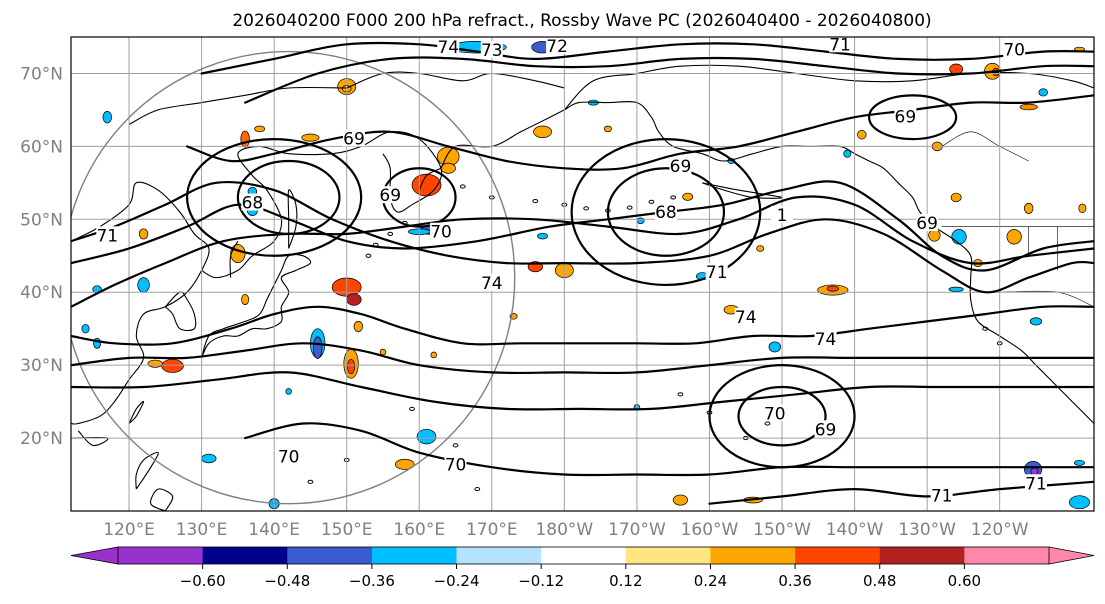 The image size is (1105, 604). What do you see at coordinates (879, 581) in the screenshot?
I see `colorbar-label: 0.48` at bounding box center [879, 581].